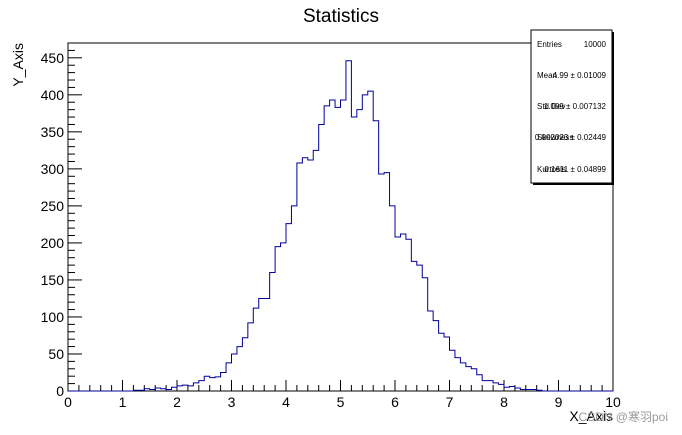 The image size is (682, 435). I want to click on stats-box-frame, so click(571, 106).